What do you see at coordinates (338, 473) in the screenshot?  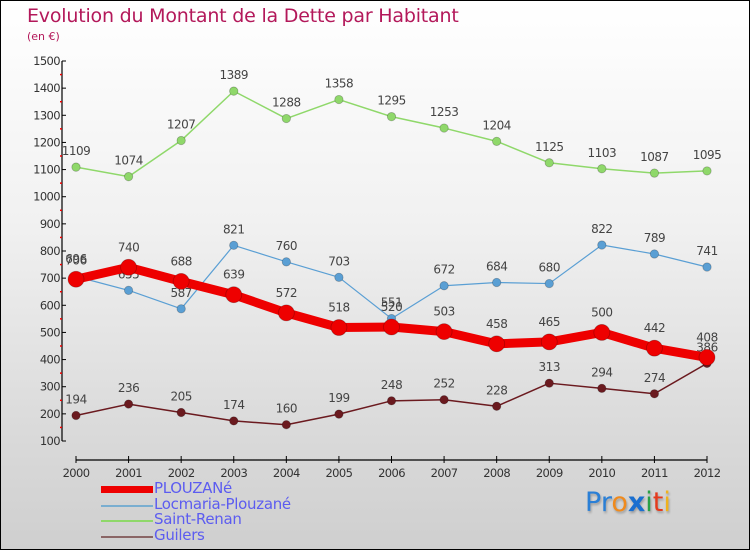 I see `x-tick-label: 2005` at bounding box center [338, 473].